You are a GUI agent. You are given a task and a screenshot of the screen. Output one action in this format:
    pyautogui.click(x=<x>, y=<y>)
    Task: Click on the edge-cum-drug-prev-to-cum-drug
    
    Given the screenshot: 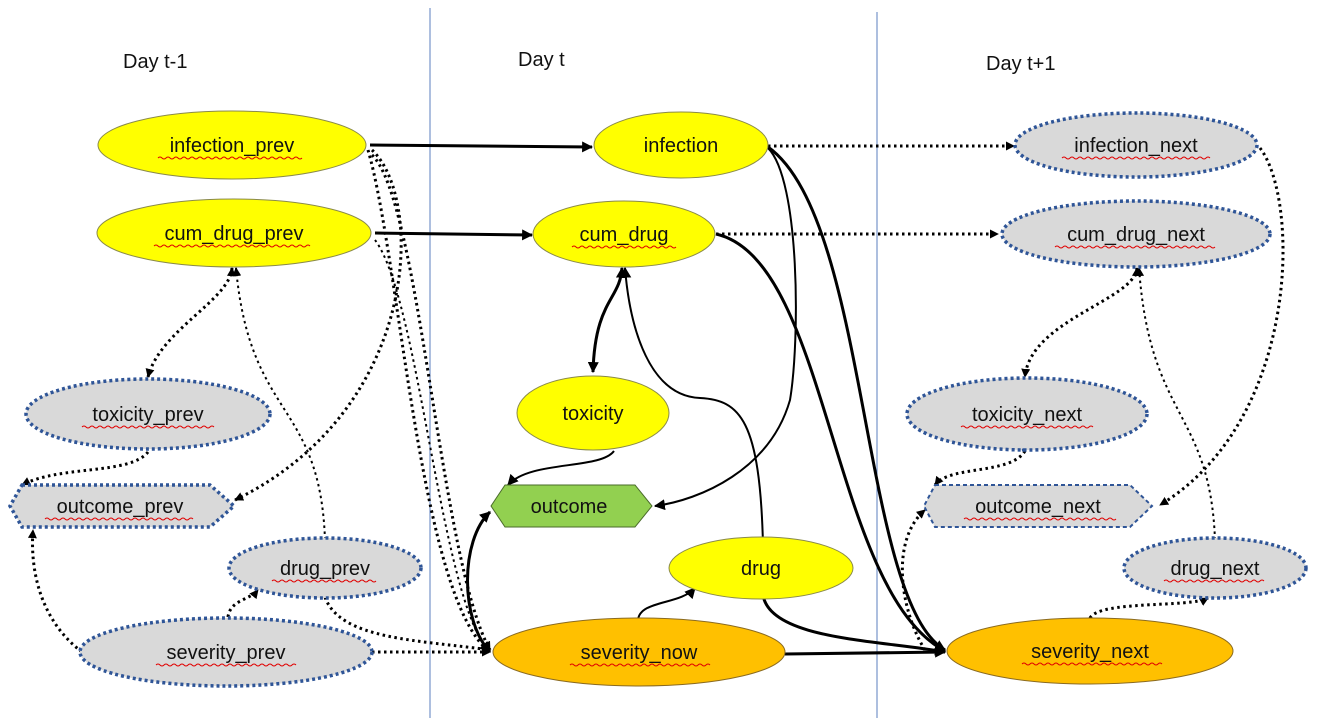 What is the action you would take?
    pyautogui.click(x=454, y=235)
    